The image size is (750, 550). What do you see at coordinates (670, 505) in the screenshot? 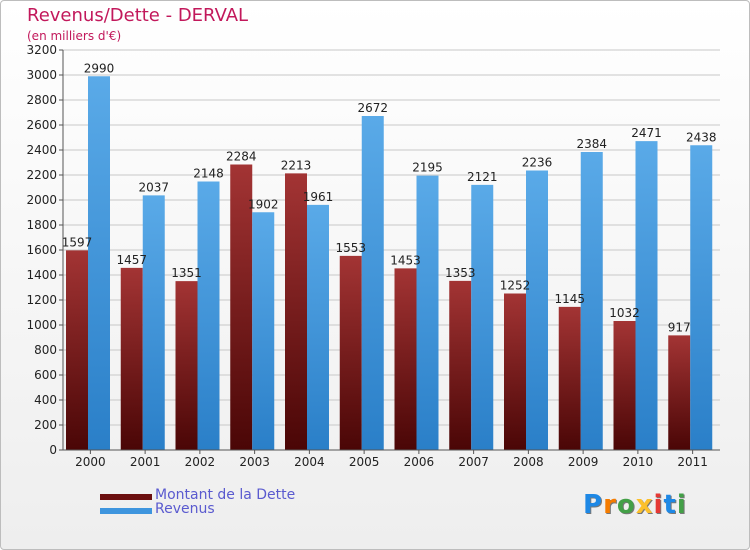
I see `logo-letter: t` at bounding box center [670, 505].